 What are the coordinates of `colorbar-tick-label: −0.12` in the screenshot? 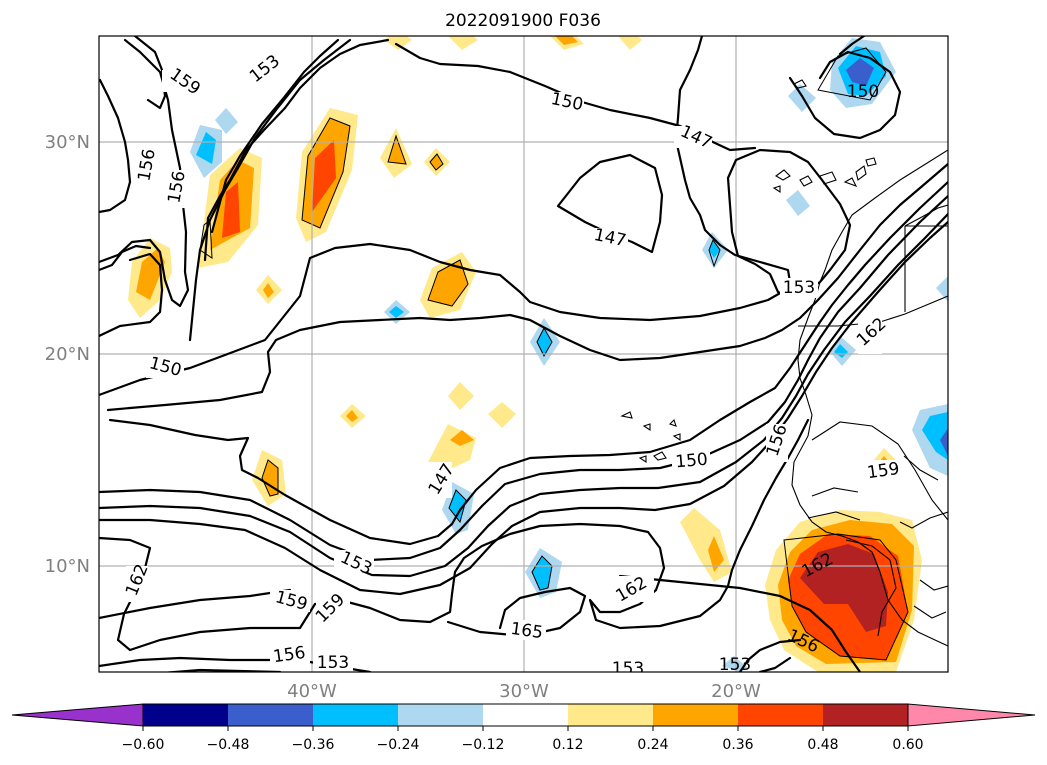 It's located at (483, 745).